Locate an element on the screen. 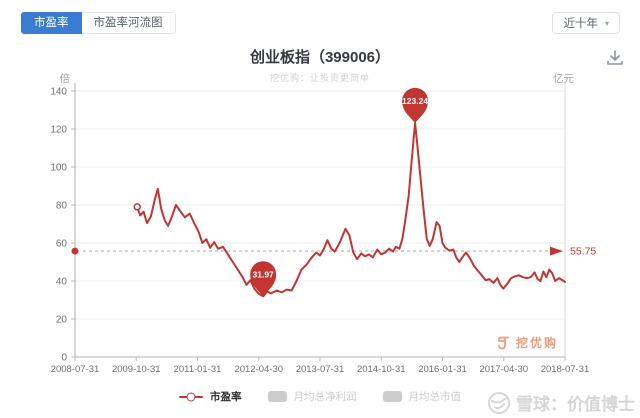 This screenshot has height=418, width=640. time-range-value: 近十年 is located at coordinates (580, 24).